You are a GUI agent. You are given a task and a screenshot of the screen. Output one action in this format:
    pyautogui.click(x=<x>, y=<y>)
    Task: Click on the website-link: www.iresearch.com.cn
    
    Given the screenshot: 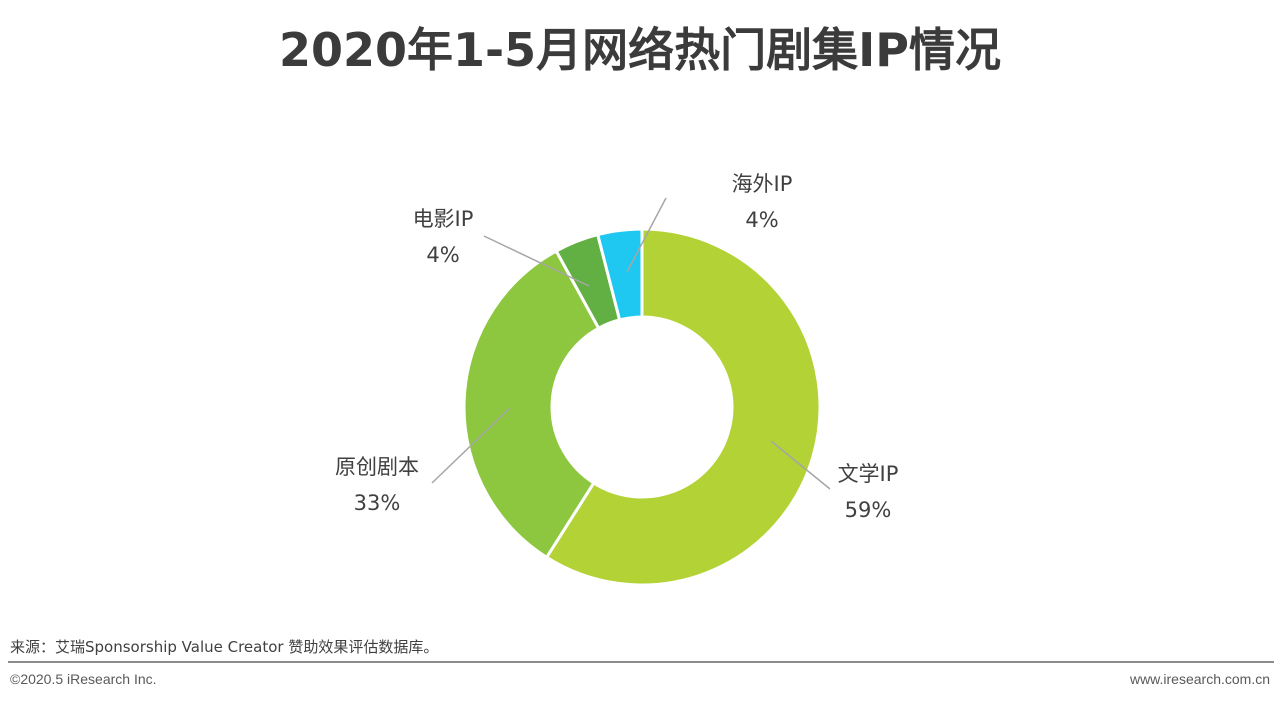 What is the action you would take?
    pyautogui.click(x=1199, y=679)
    